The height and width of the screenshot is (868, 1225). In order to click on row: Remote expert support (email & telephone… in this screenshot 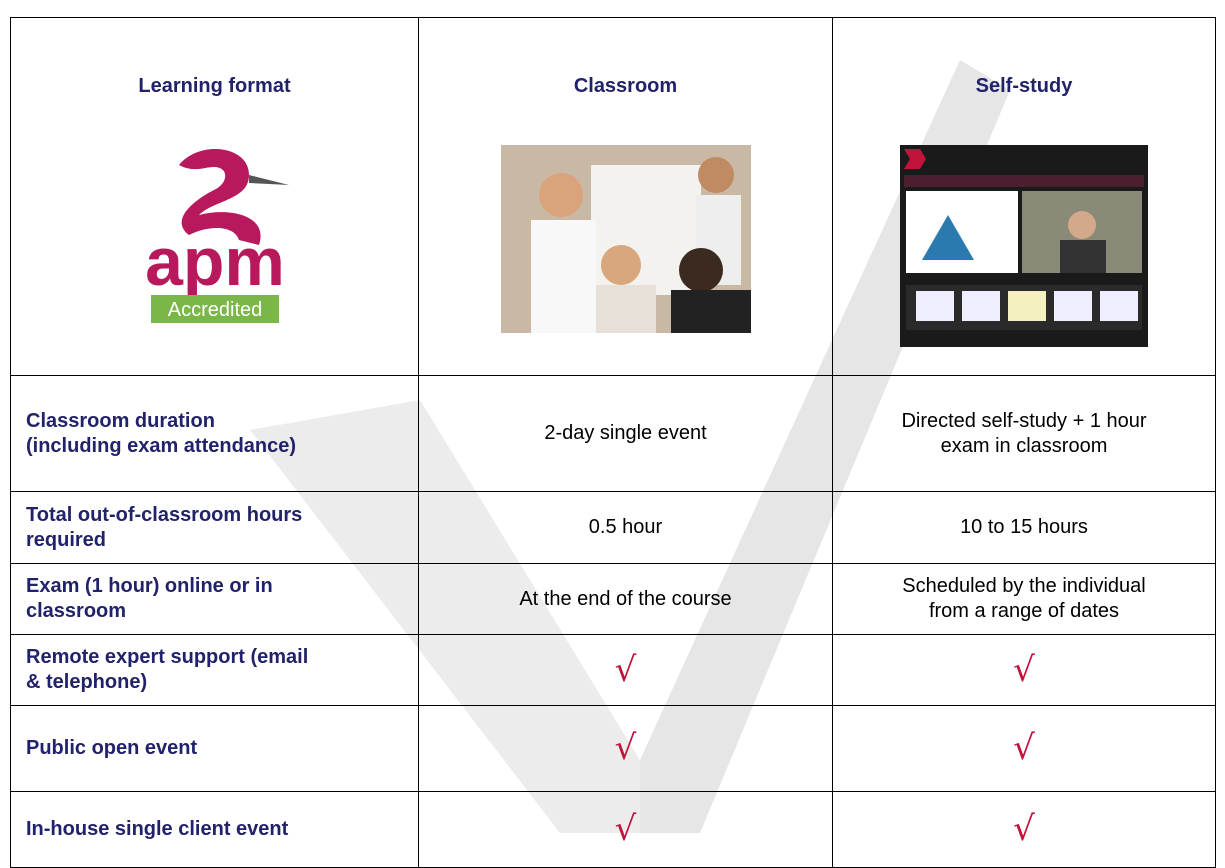, I will do `click(613, 670)`.